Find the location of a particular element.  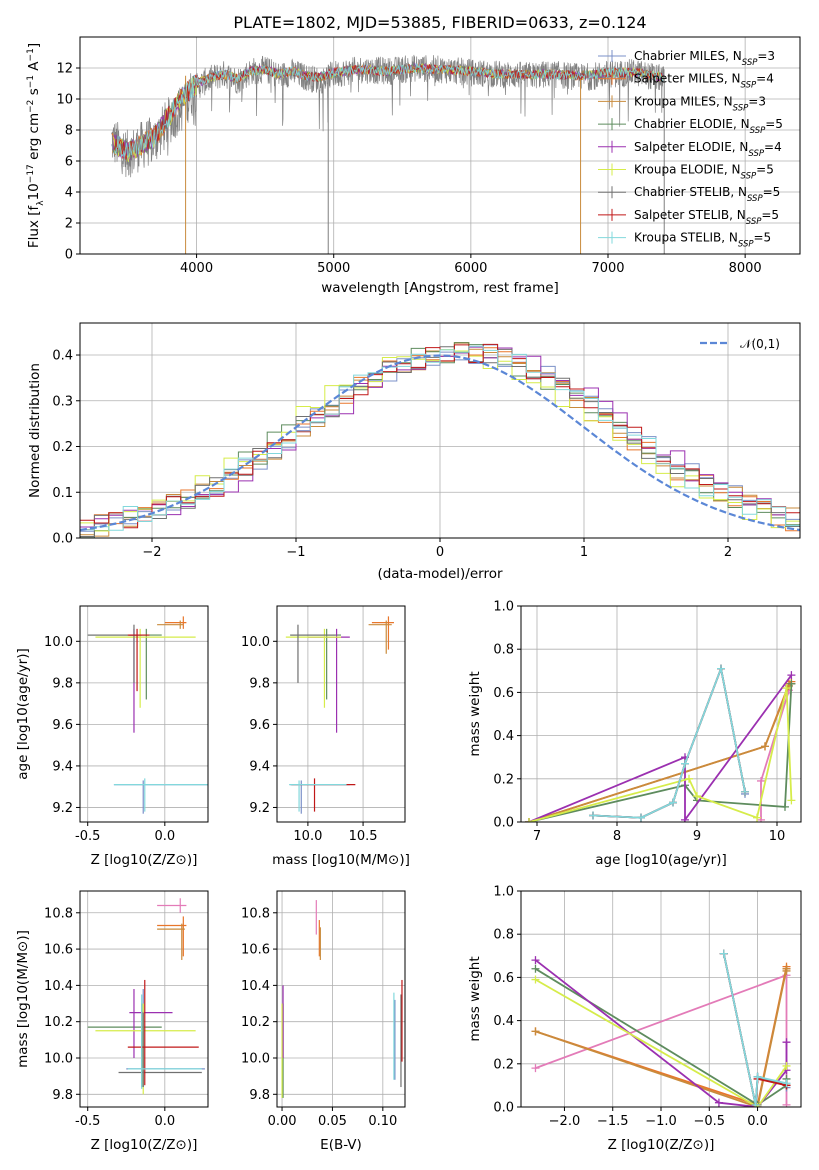

age-vs-Z-ytick-label-3: 9.8 is located at coordinates (62, 683).